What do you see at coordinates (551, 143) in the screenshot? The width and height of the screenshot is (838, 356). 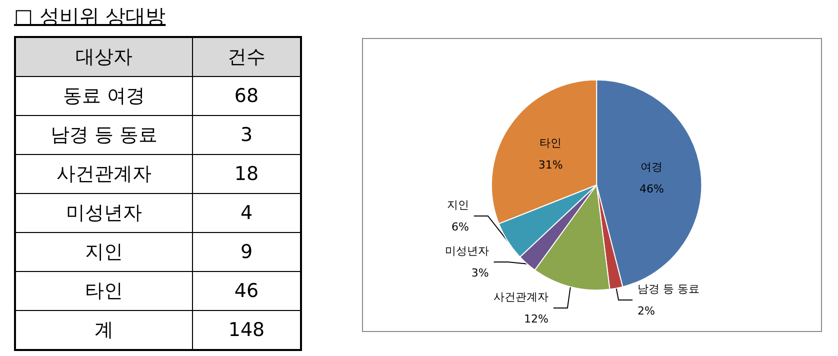 I see `slice-label: 타인` at bounding box center [551, 143].